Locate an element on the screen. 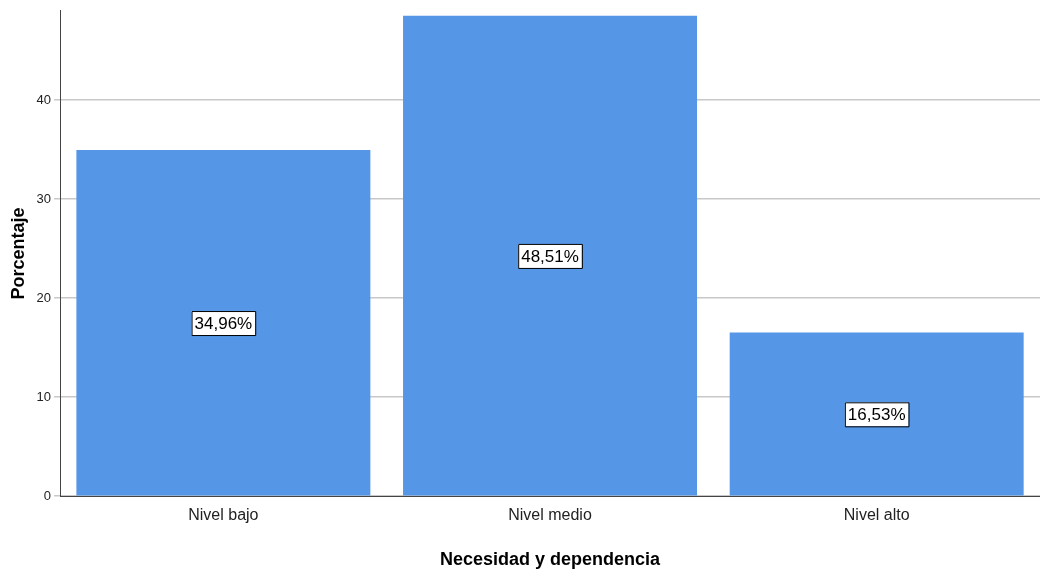 This screenshot has height=579, width=1040. data-label: 16,53% is located at coordinates (876, 415).